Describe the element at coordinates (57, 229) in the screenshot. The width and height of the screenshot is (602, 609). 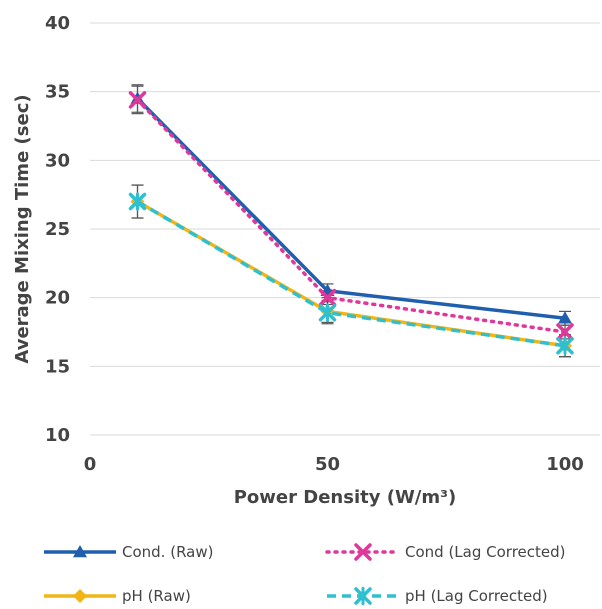
I see `y-tick-label: 25` at that location.